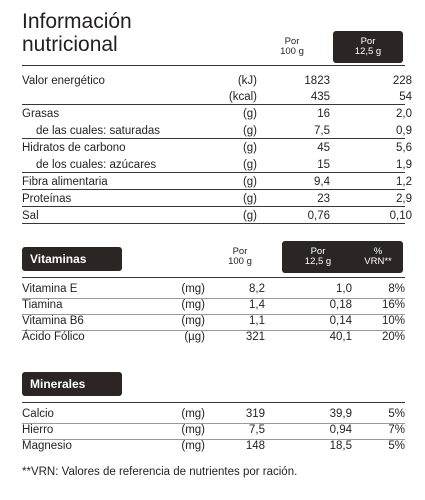 This screenshot has width=425, height=500. Describe the element at coordinates (320, 97) in the screenshot. I see `row-per100: 435` at that location.